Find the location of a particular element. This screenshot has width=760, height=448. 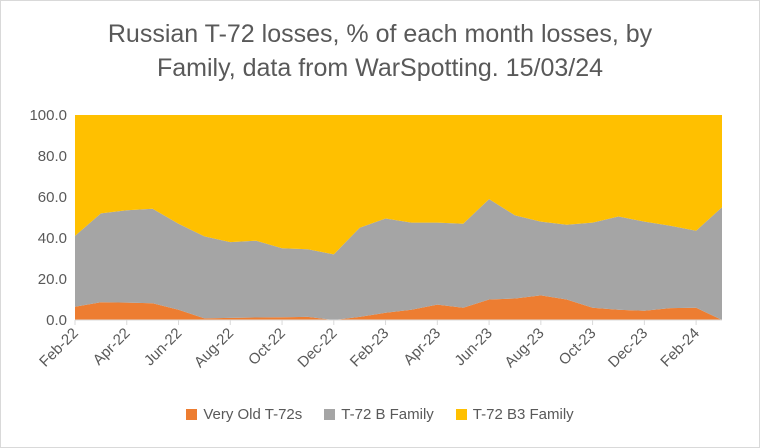

legend-label-b-family: T-72 B Family is located at coordinates (387, 414).